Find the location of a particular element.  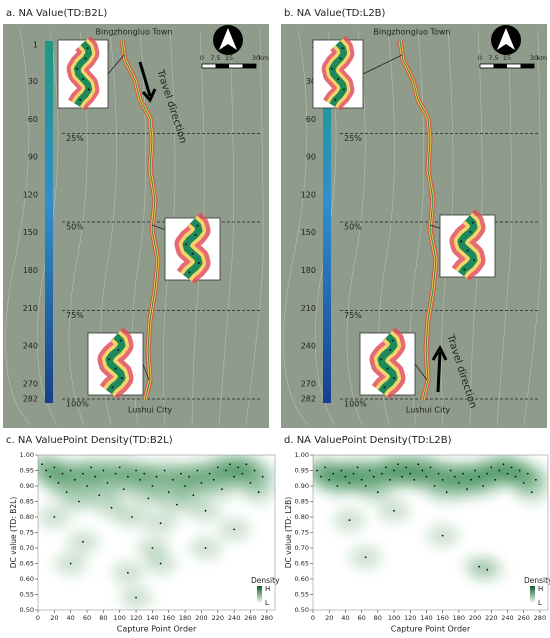

x-tick-label: 0 is located at coordinates (313, 618).